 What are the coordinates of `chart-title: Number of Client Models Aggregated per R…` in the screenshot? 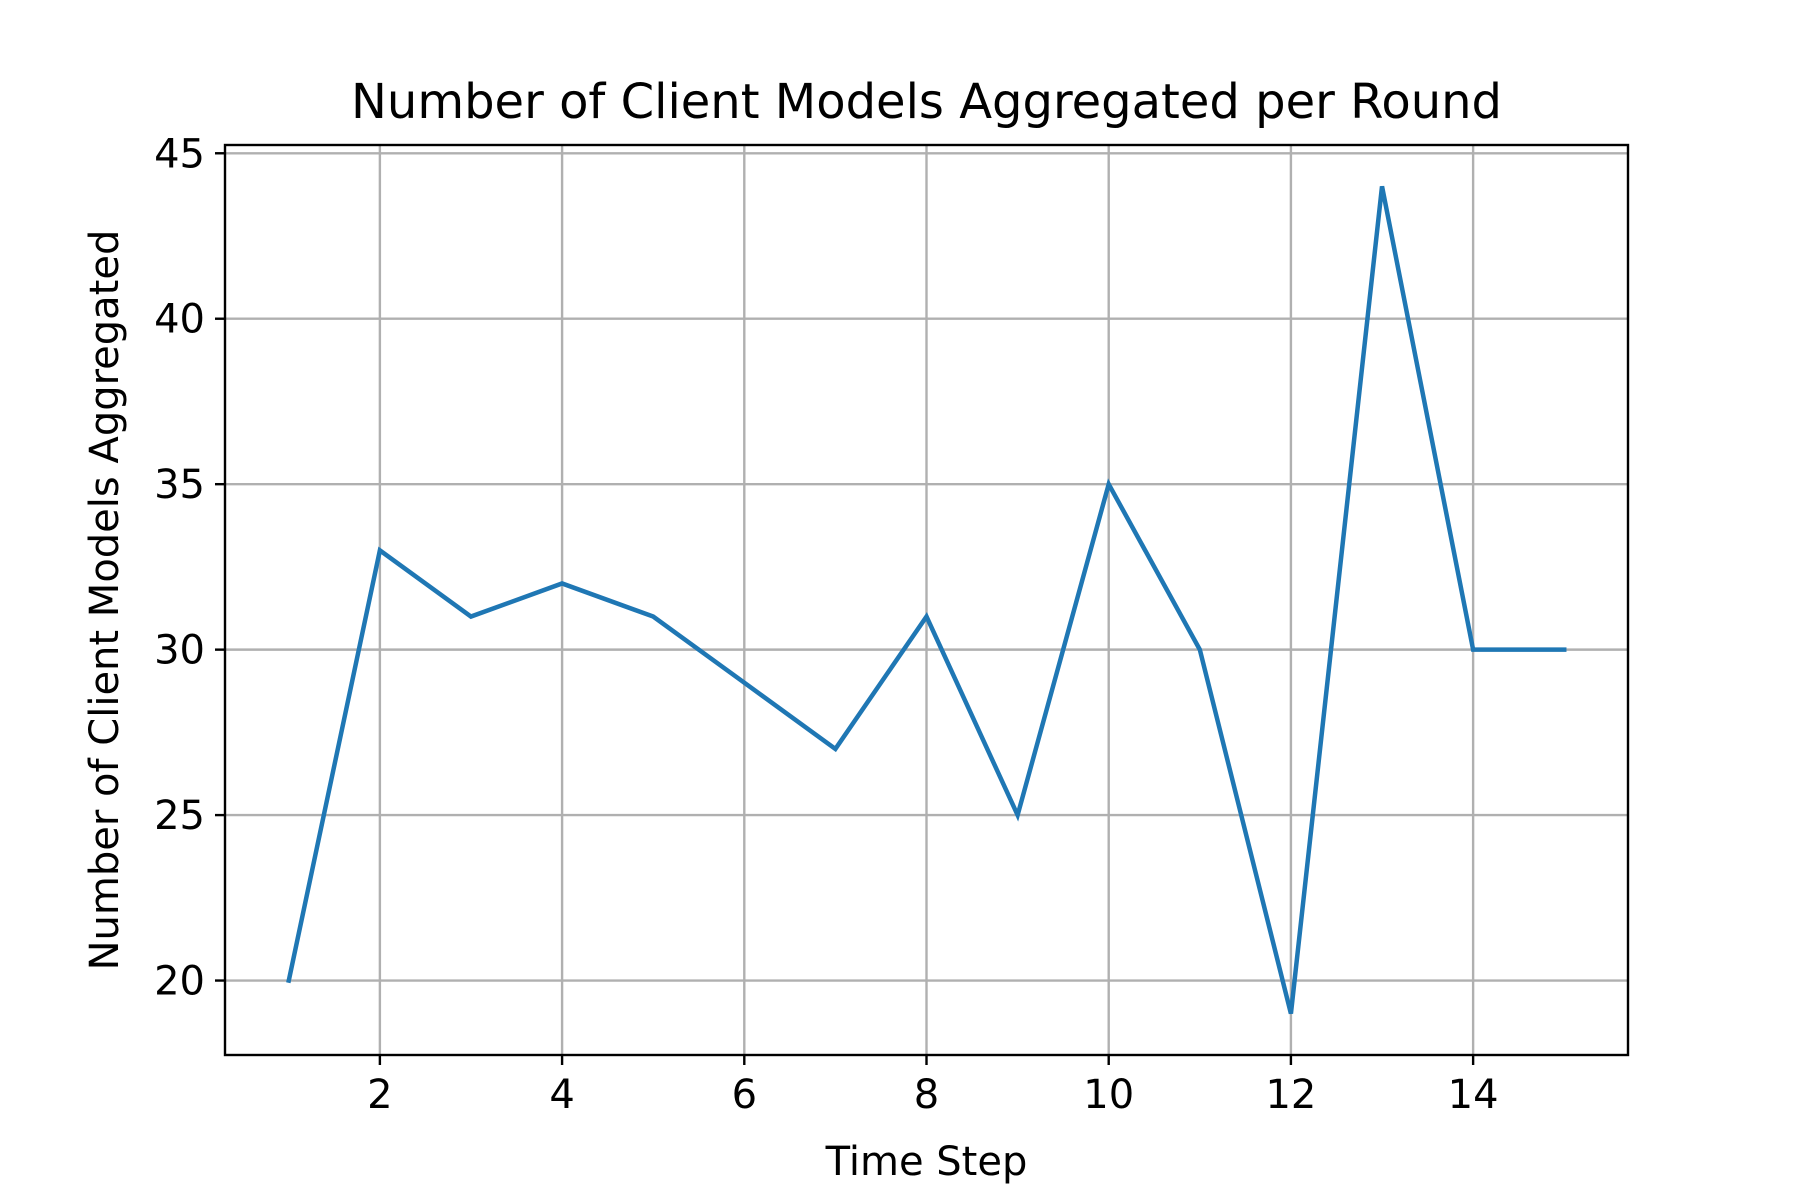 It's located at (926, 102).